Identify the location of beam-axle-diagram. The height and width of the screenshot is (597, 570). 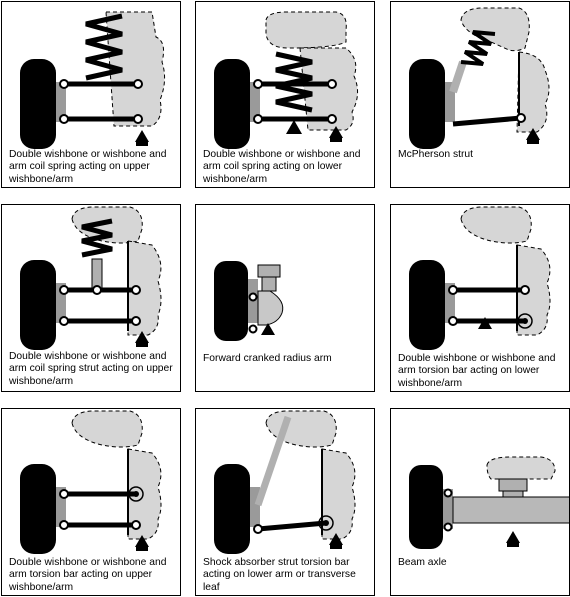
(489, 502).